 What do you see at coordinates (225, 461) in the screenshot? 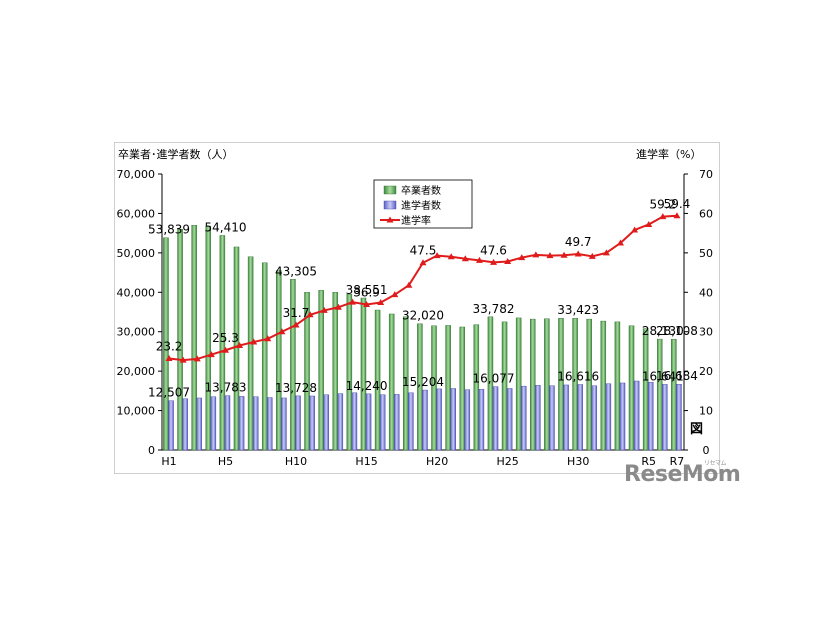
I see `x-tick-label: H5` at bounding box center [225, 461].